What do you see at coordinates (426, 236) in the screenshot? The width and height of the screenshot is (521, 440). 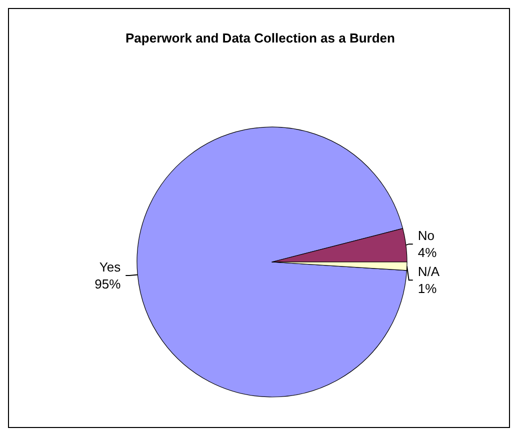 I see `slice-label: No` at bounding box center [426, 236].